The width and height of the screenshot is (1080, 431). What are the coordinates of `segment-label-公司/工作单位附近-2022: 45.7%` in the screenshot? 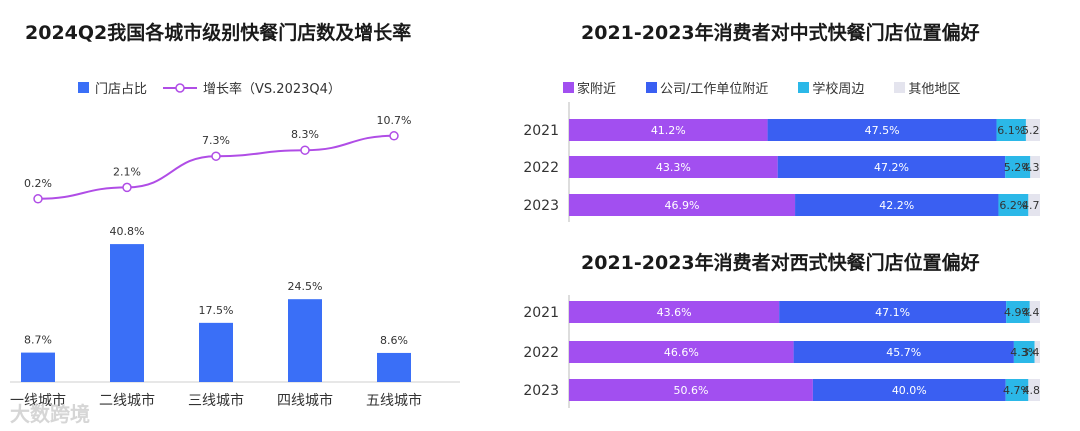 It's located at (903, 352).